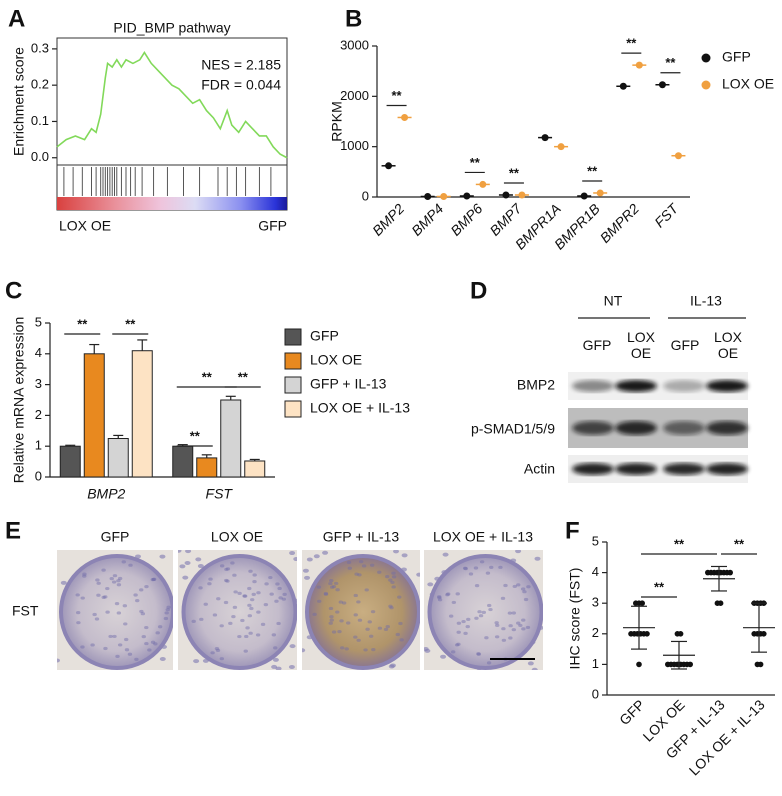  Describe the element at coordinates (736, 57) in the screenshot. I see `legend-label: GFP` at that location.